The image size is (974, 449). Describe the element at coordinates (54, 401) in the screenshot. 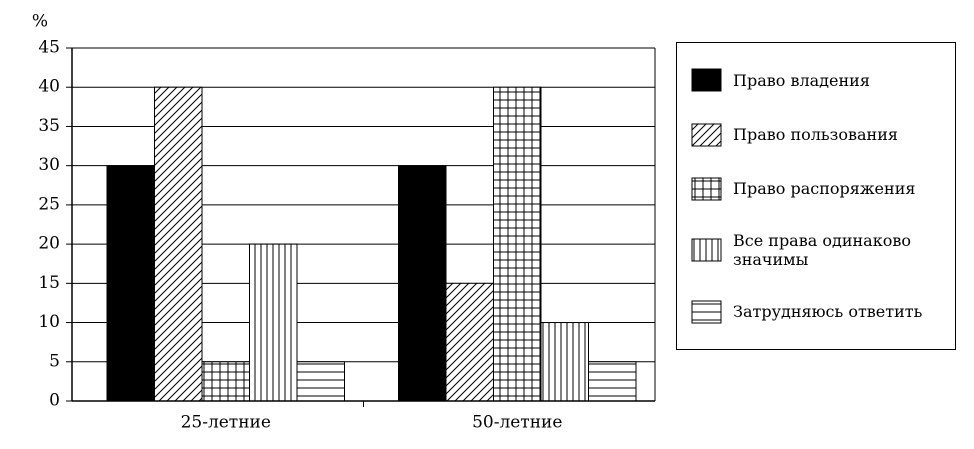

I see `y-tick-label: 0` at that location.